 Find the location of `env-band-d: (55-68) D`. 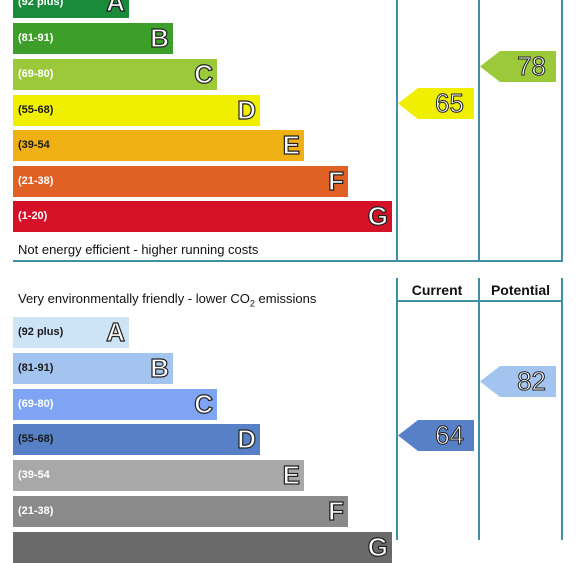

env-band-d: (55-68) D is located at coordinates (136, 439).